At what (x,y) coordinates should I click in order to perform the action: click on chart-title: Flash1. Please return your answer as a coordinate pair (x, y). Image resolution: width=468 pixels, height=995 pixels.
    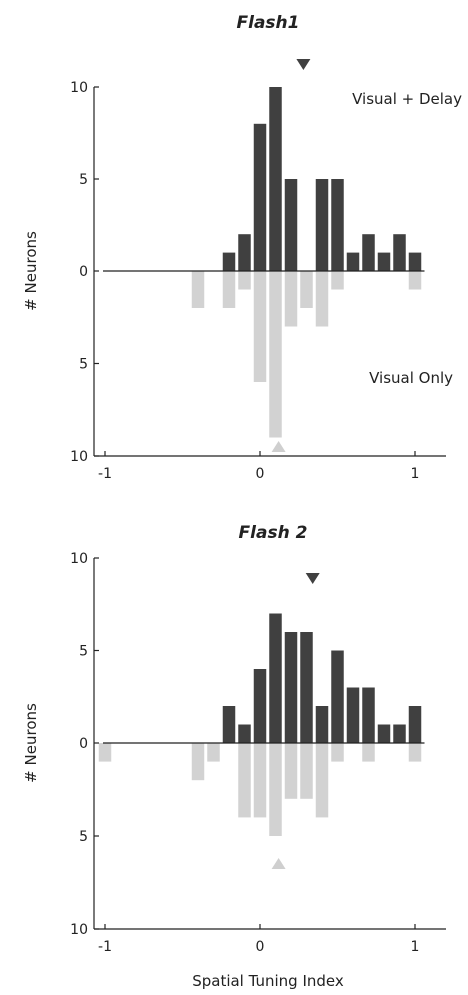
    Looking at the image, I should click on (268, 23).